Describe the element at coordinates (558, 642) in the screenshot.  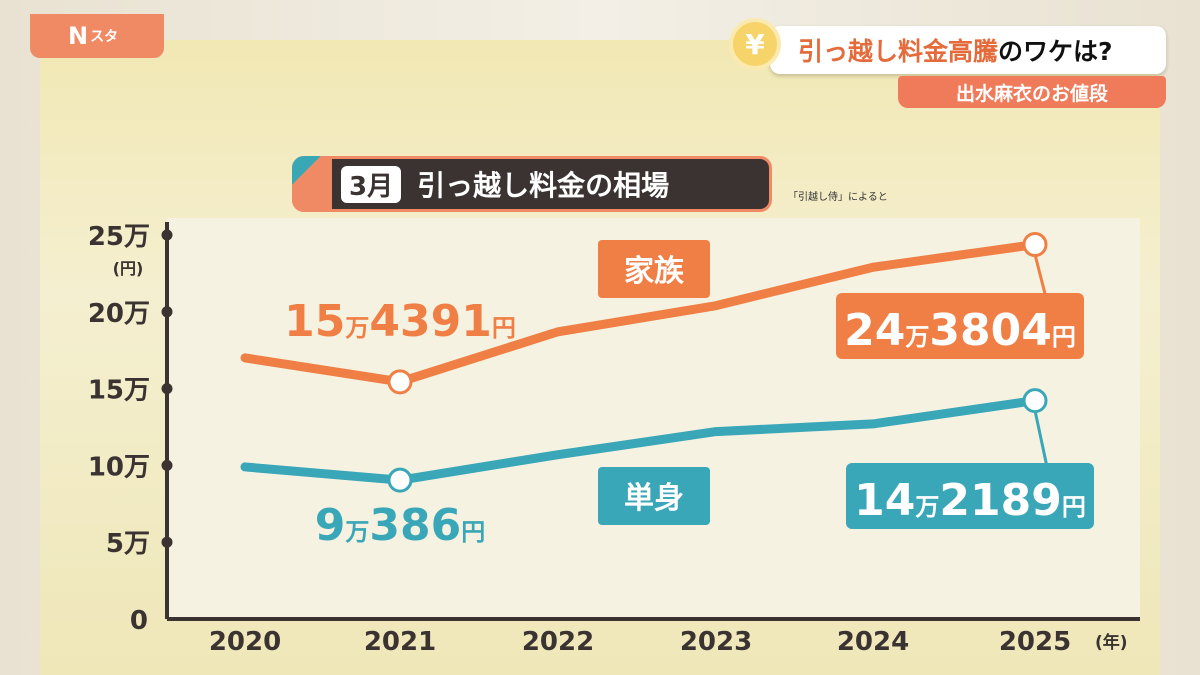
I see `x-tick-label: 2022` at that location.